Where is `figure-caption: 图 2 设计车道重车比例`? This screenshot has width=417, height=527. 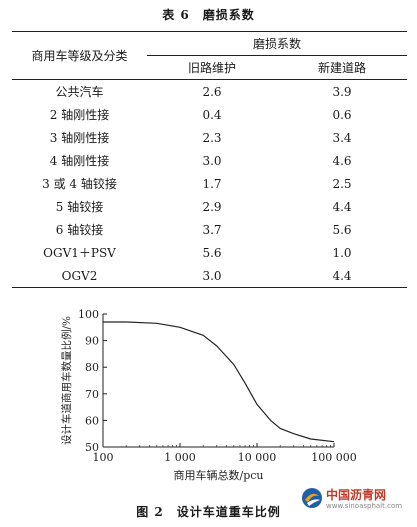 figure-caption: 图 2 设计车道重车比例 is located at coordinates (208, 512).